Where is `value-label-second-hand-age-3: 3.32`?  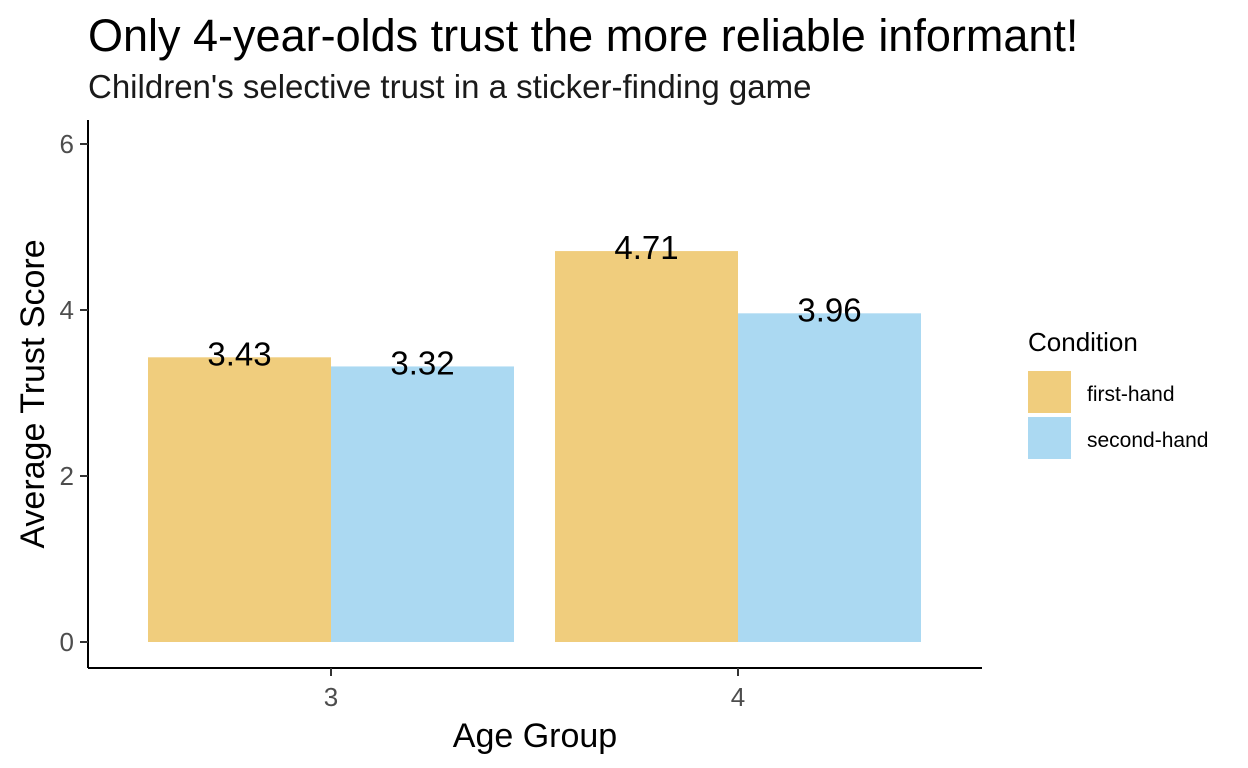 value-label-second-hand-age-3: 3.32 is located at coordinates (422, 362).